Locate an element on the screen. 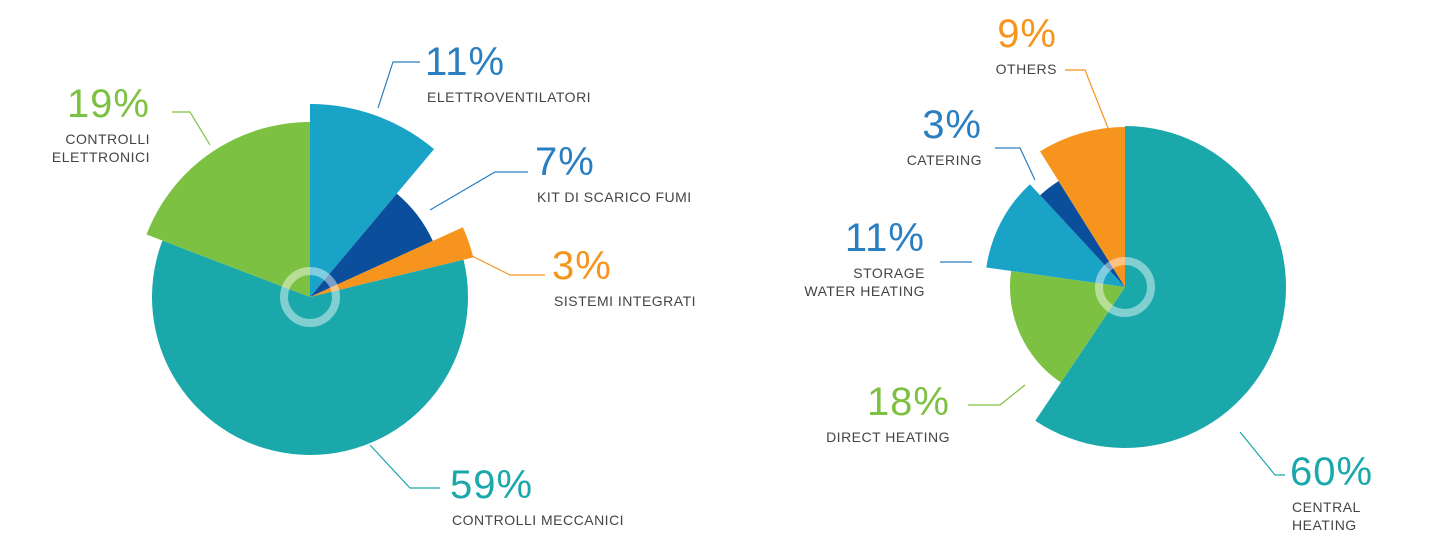 The height and width of the screenshot is (536, 1429). value-label: 60% is located at coordinates (1332, 472).